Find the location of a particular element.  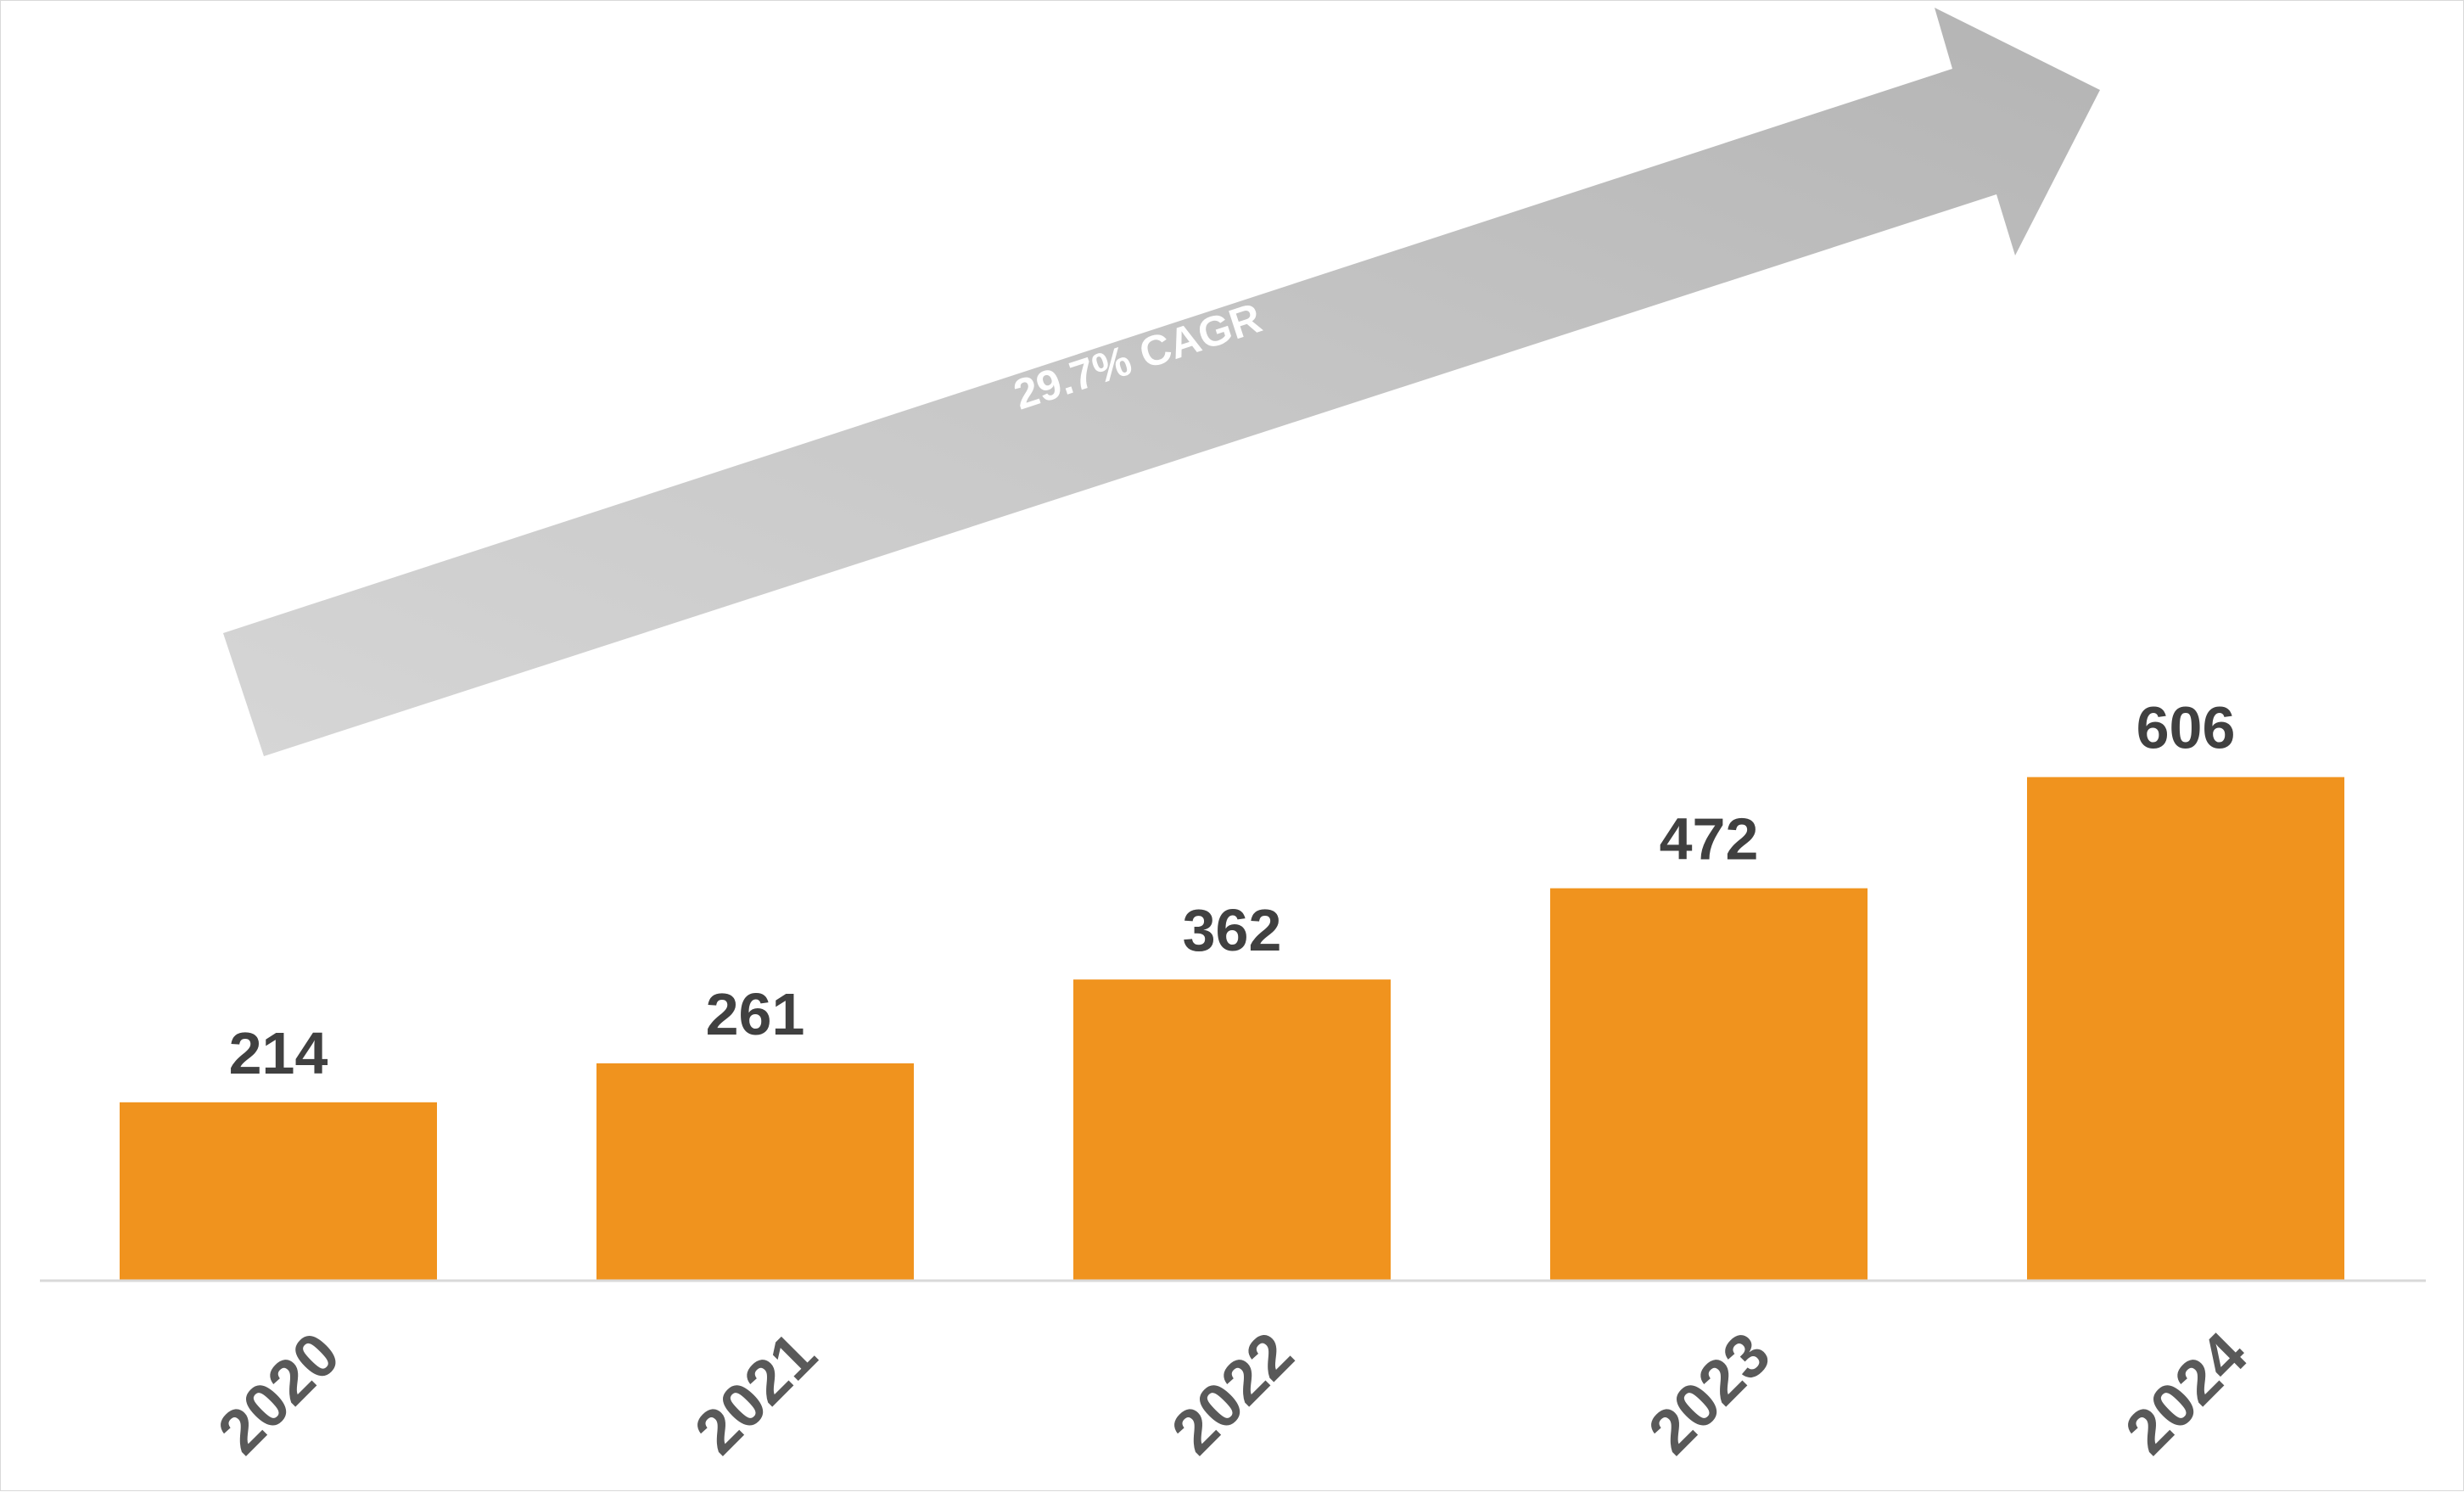

x-tick-label-2021: 2021 is located at coordinates (756, 1393).